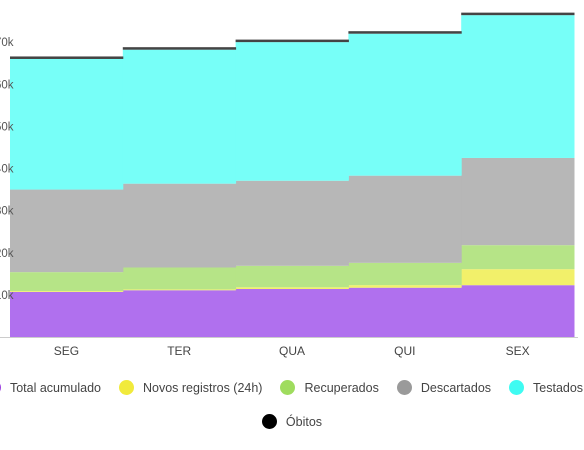  I want to click on y-tick-label-10: 10k, so click(7, 296).